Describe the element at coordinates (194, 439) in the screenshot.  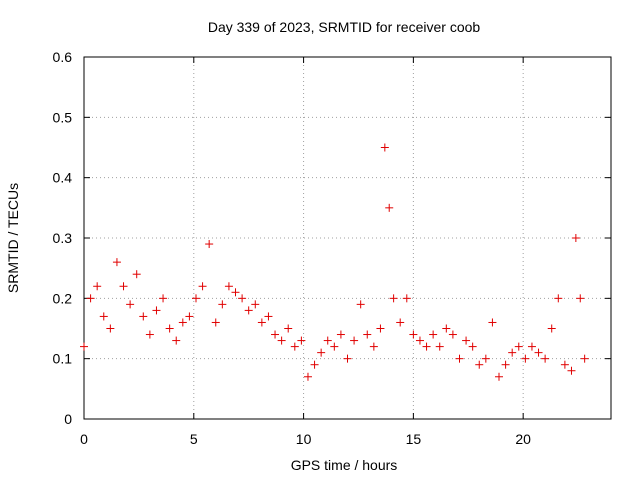
I see `x-tick-label: 5` at that location.